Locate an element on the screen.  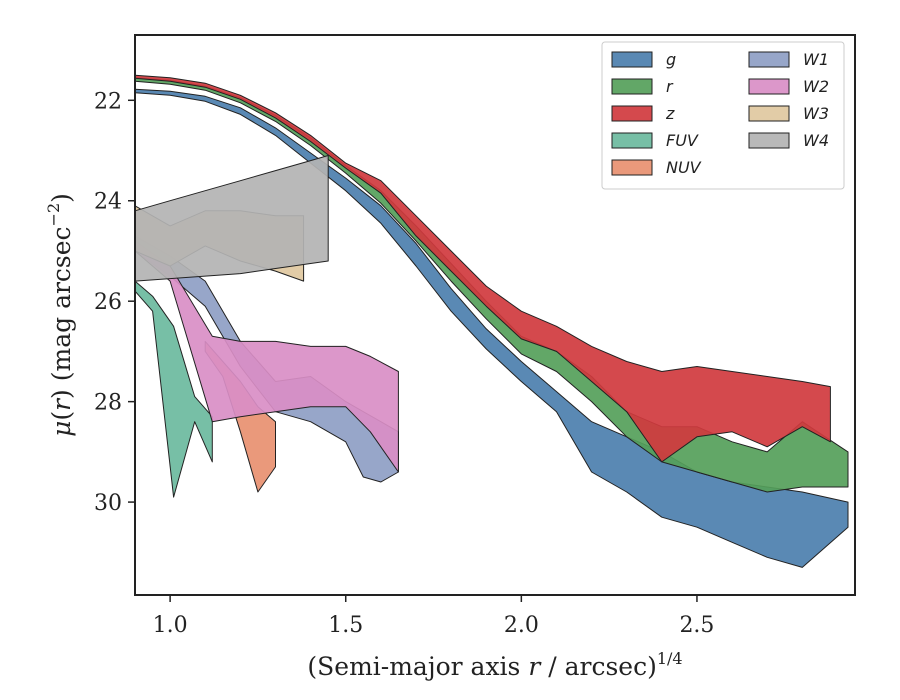
y-tick-label: 26 is located at coordinates (108, 302).